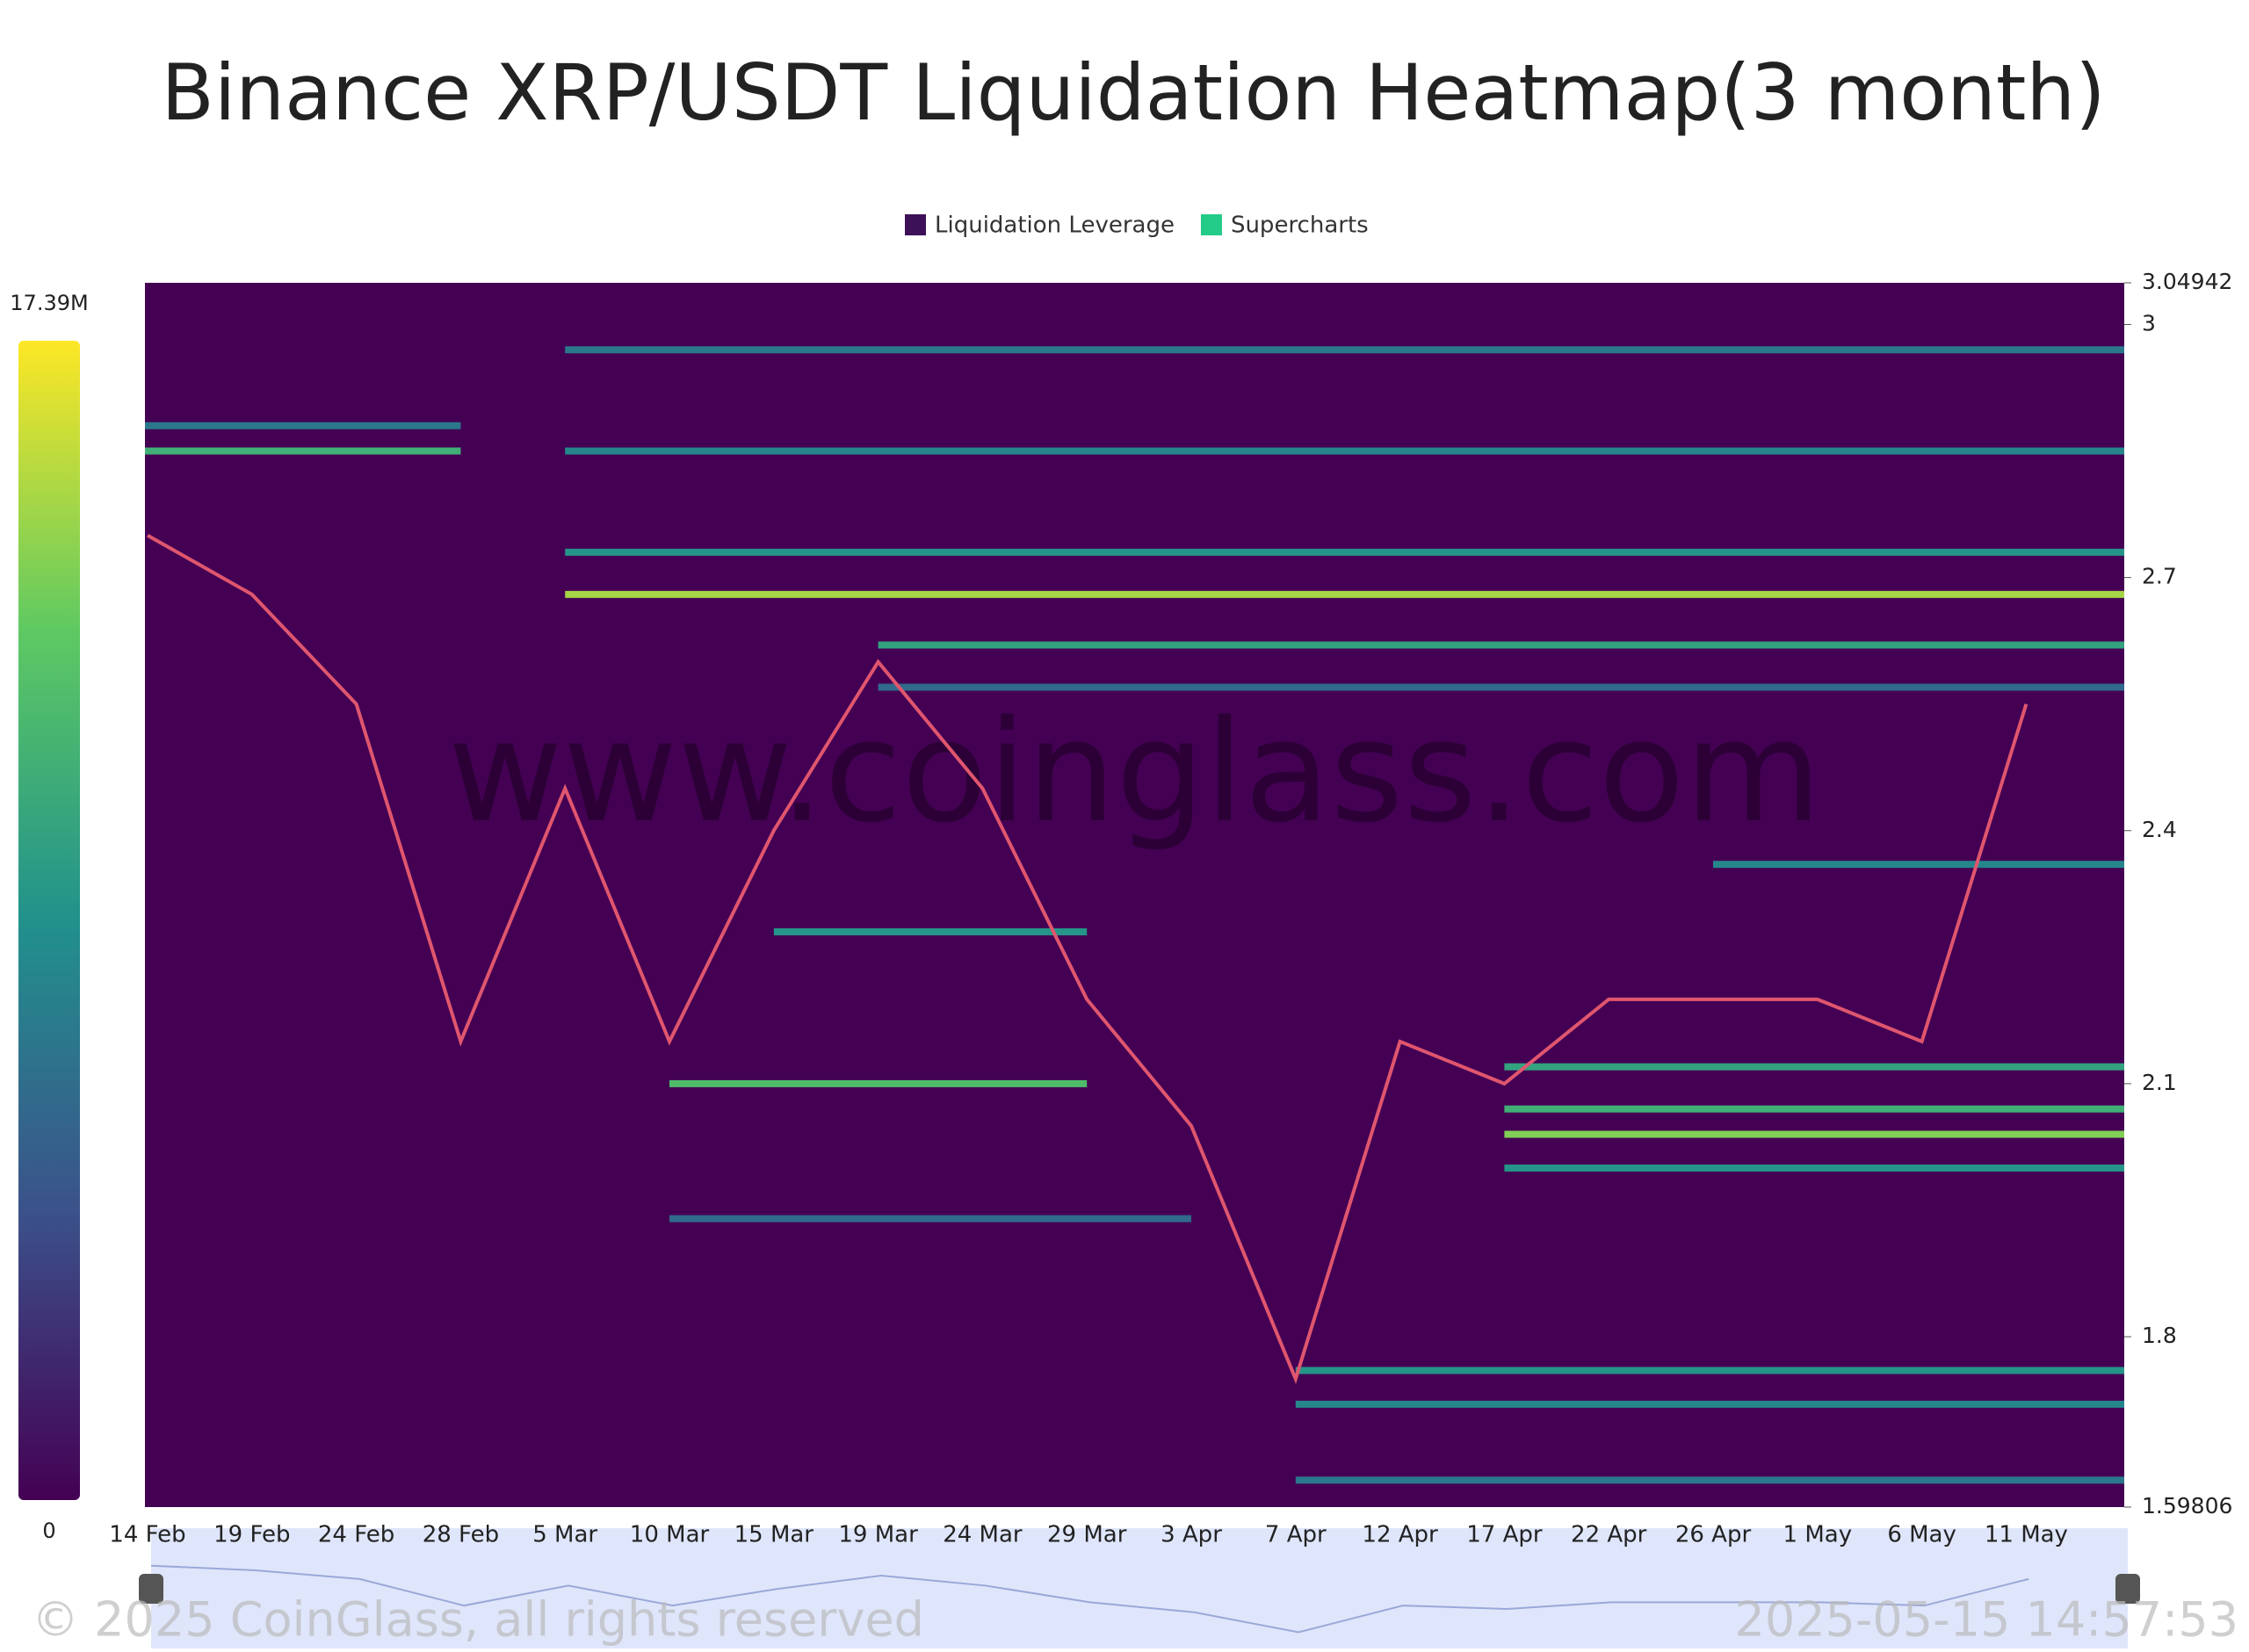 The image size is (2249, 1652). What do you see at coordinates (1087, 1535) in the screenshot?
I see `x-tick-label: 29 Mar` at bounding box center [1087, 1535].